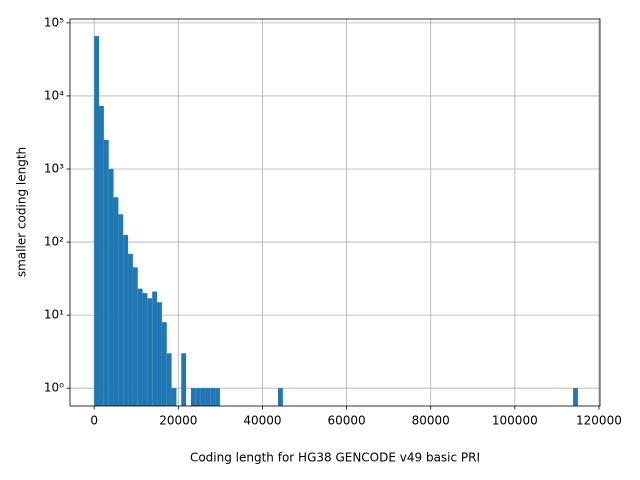 Image resolution: width=640 pixels, height=480 pixels. I want to click on x-tick-label: 40000, so click(262, 421).